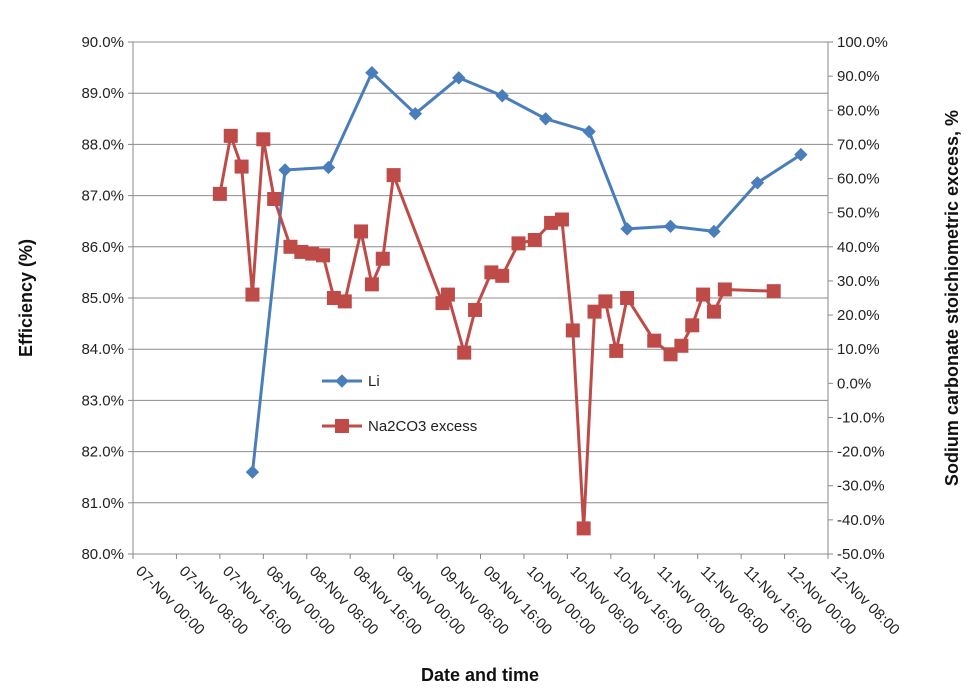  Describe the element at coordinates (102, 247) in the screenshot. I see `left-tick-label: 86.0%` at that location.